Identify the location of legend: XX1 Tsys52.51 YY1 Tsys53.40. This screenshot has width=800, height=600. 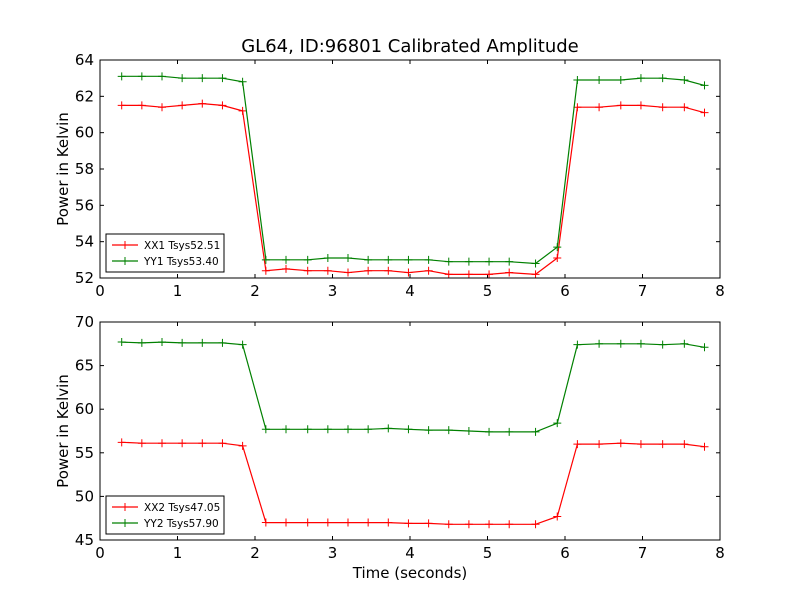
(165, 253).